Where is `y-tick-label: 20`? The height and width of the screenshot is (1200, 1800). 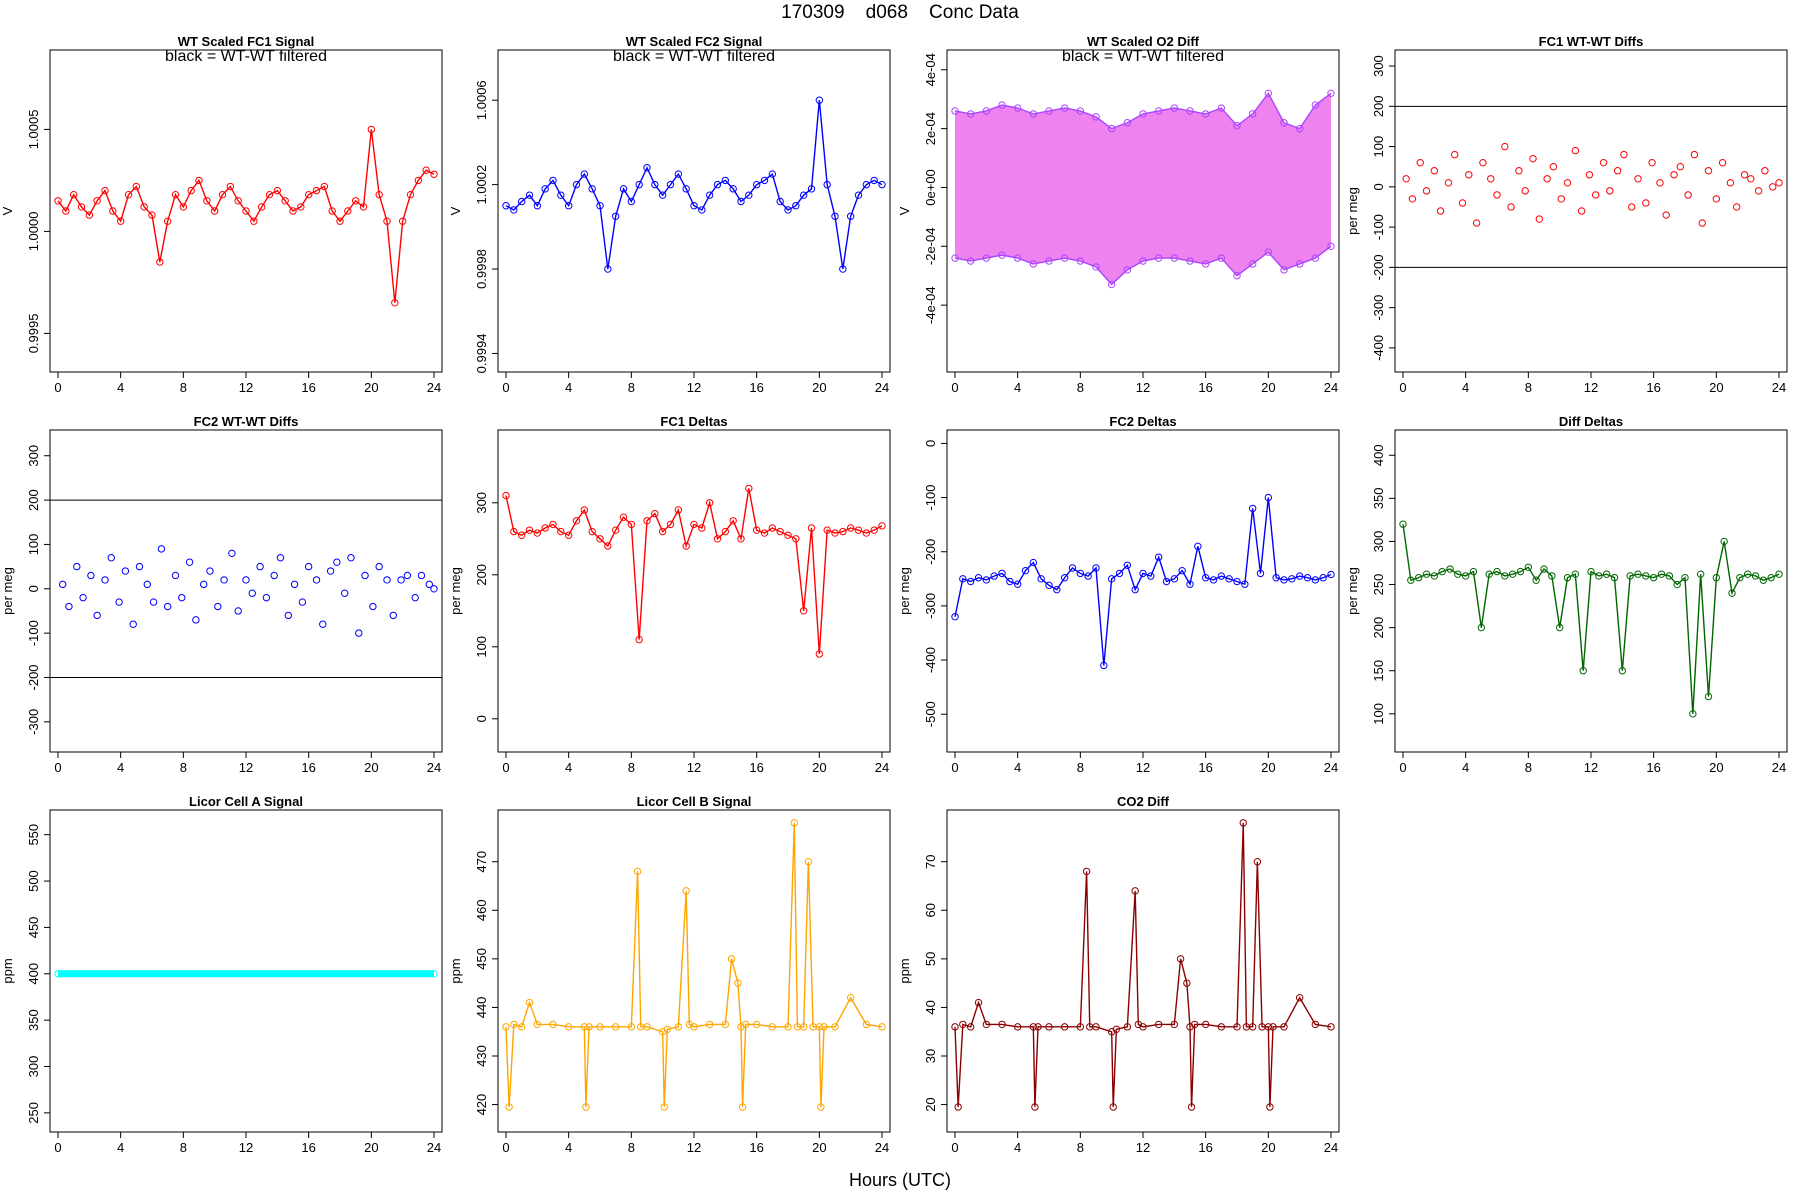 y-tick-label: 20 is located at coordinates (930, 1104).